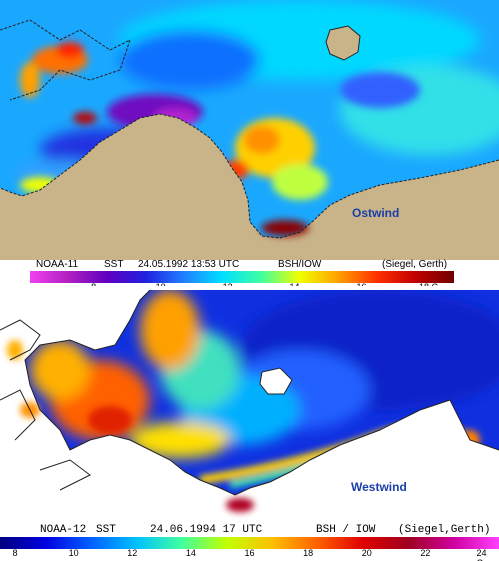 Image resolution: width=499 pixels, height=561 pixels. Describe the element at coordinates (425, 553) in the screenshot. I see `scale-tick-label: 22` at that location.